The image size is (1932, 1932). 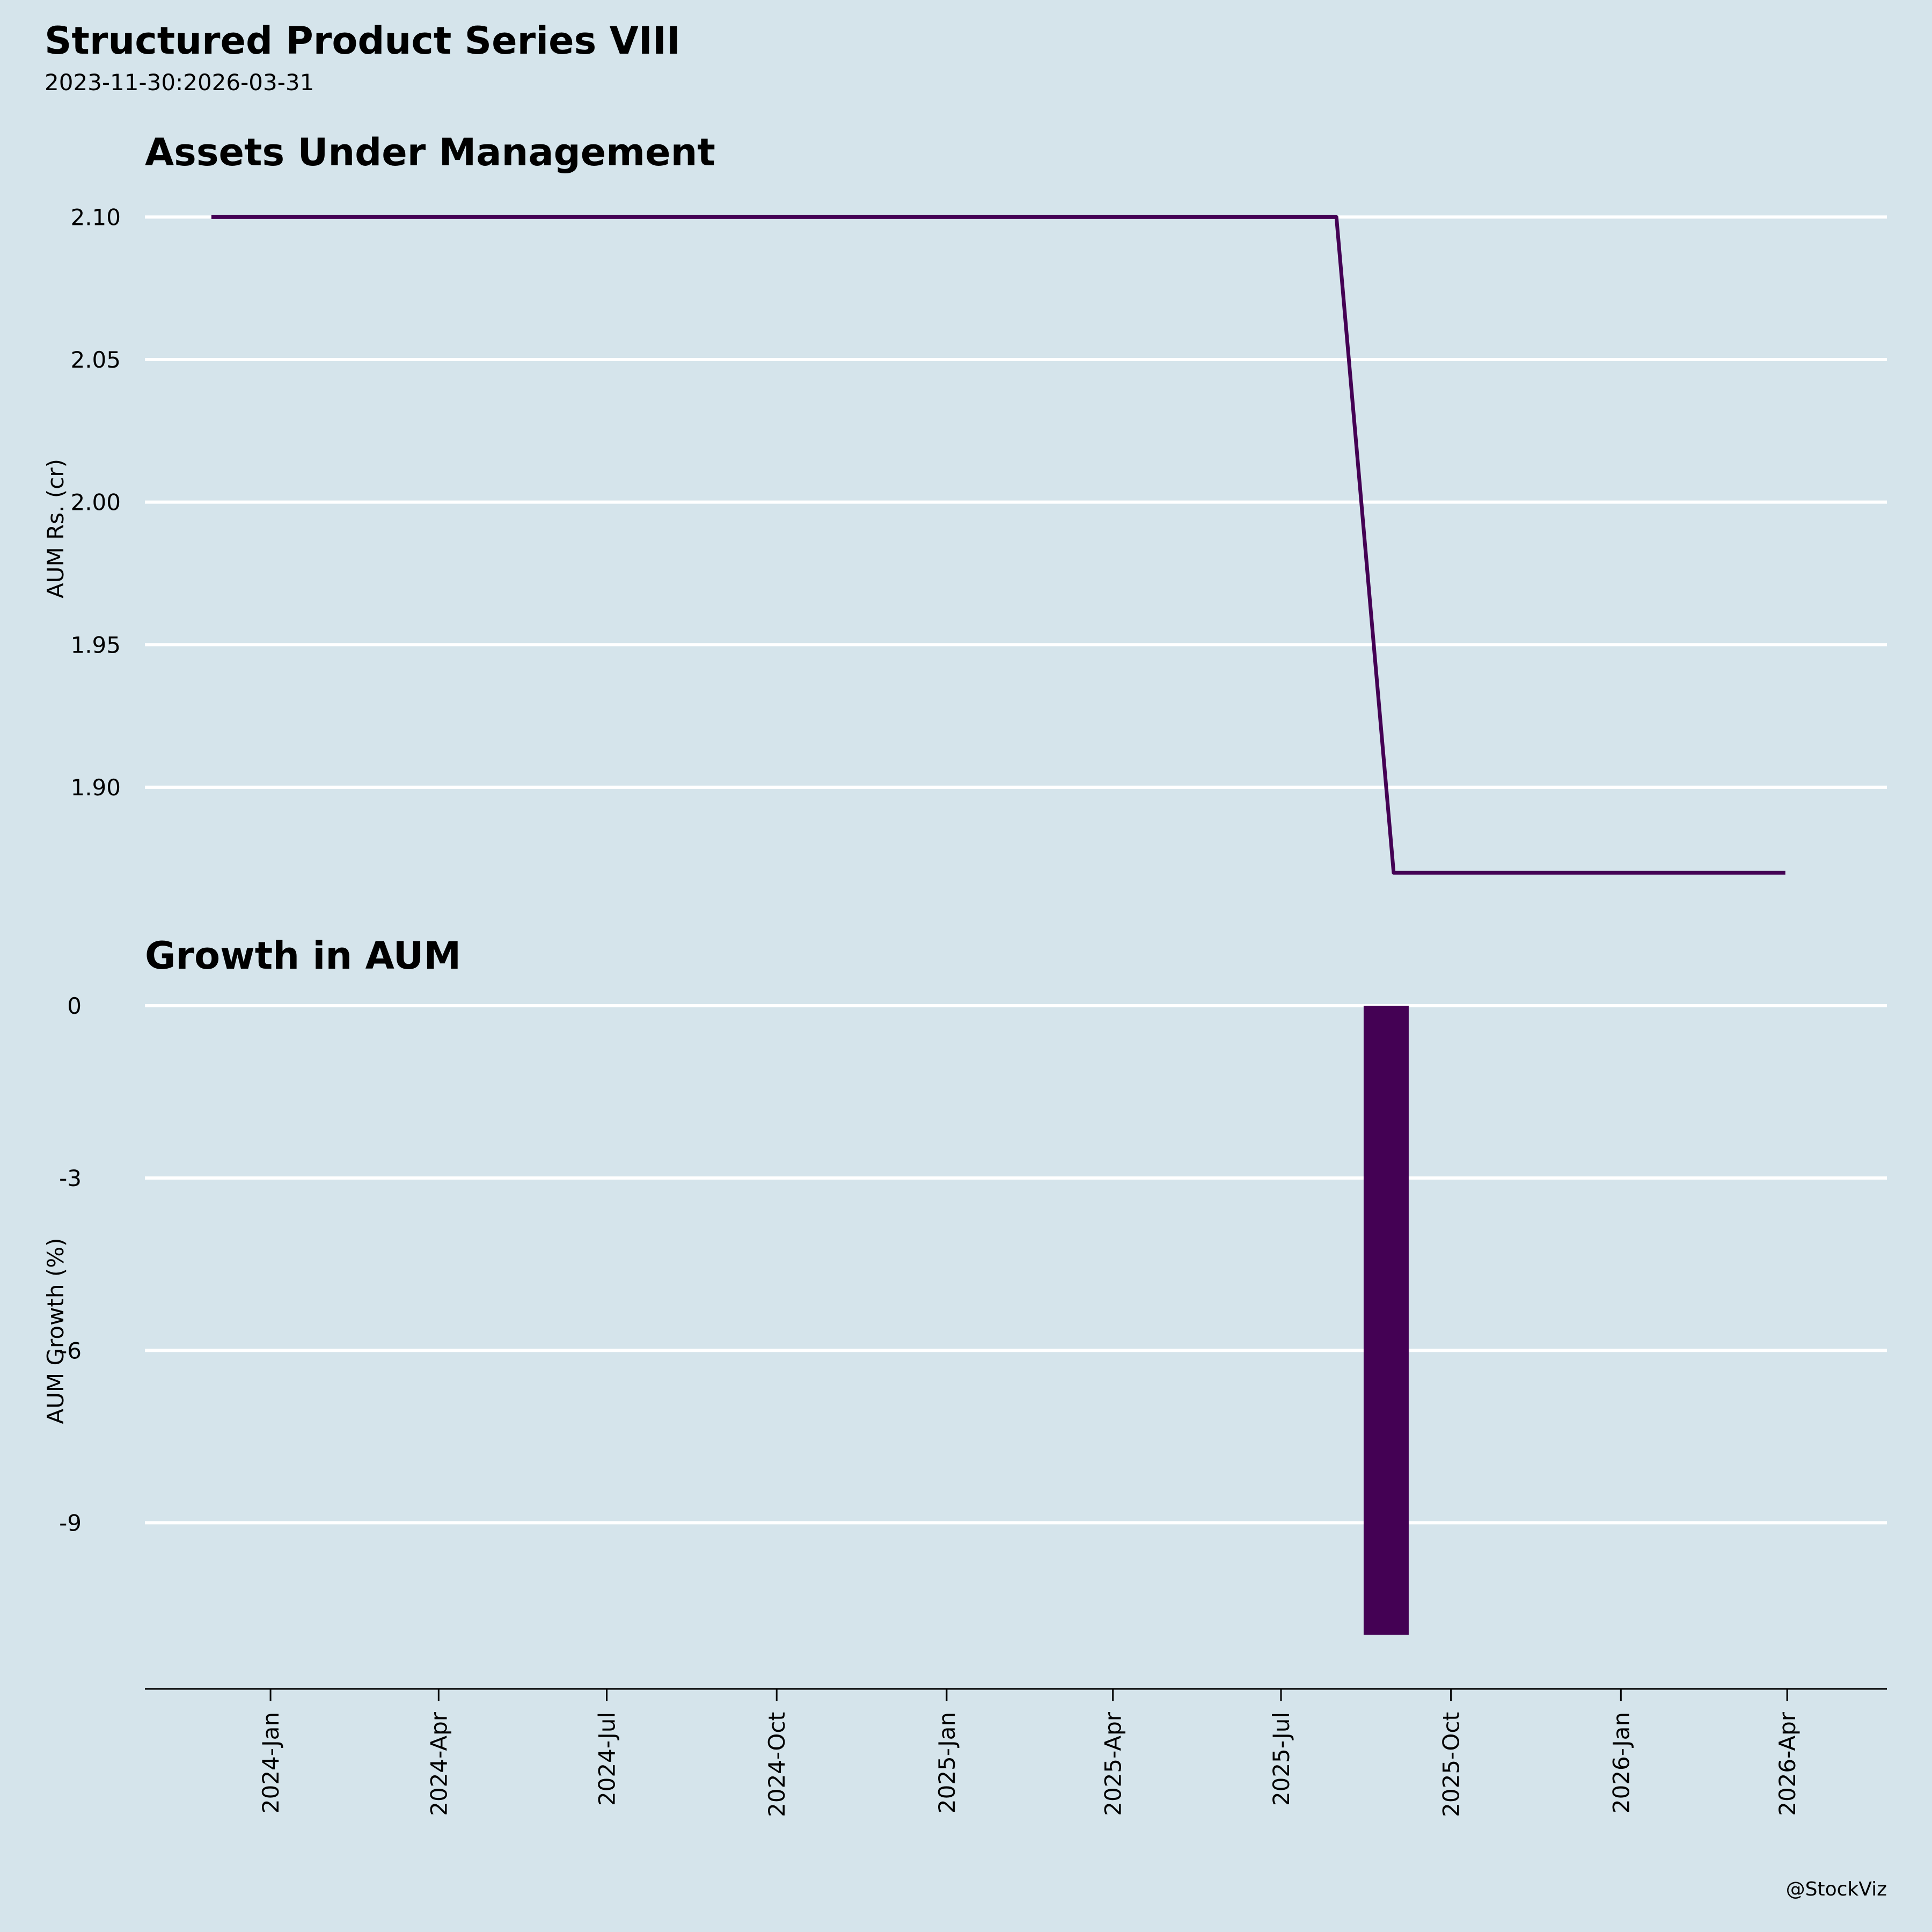 What do you see at coordinates (303, 956) in the screenshot?
I see `panel-title-growth: Growth in AUM` at bounding box center [303, 956].